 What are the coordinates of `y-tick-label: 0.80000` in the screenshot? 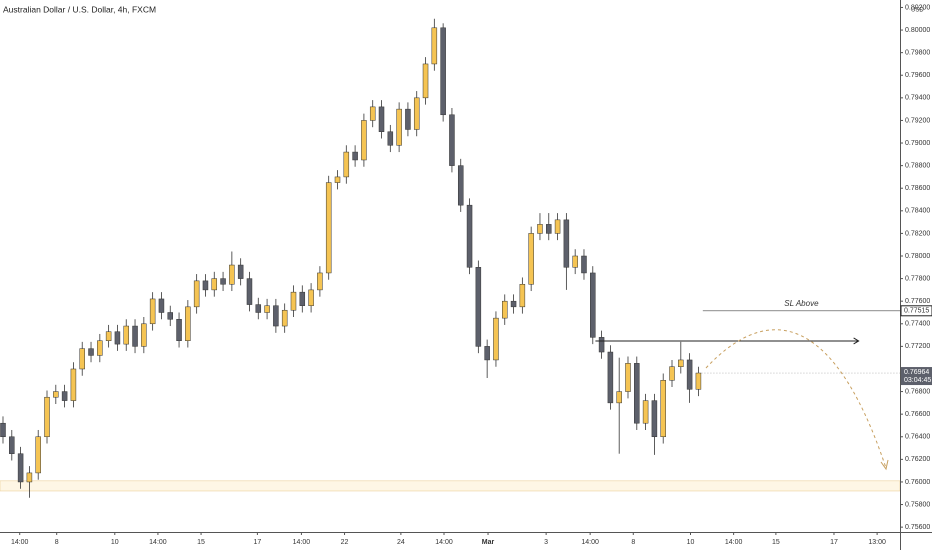 It's located at (917, 30).